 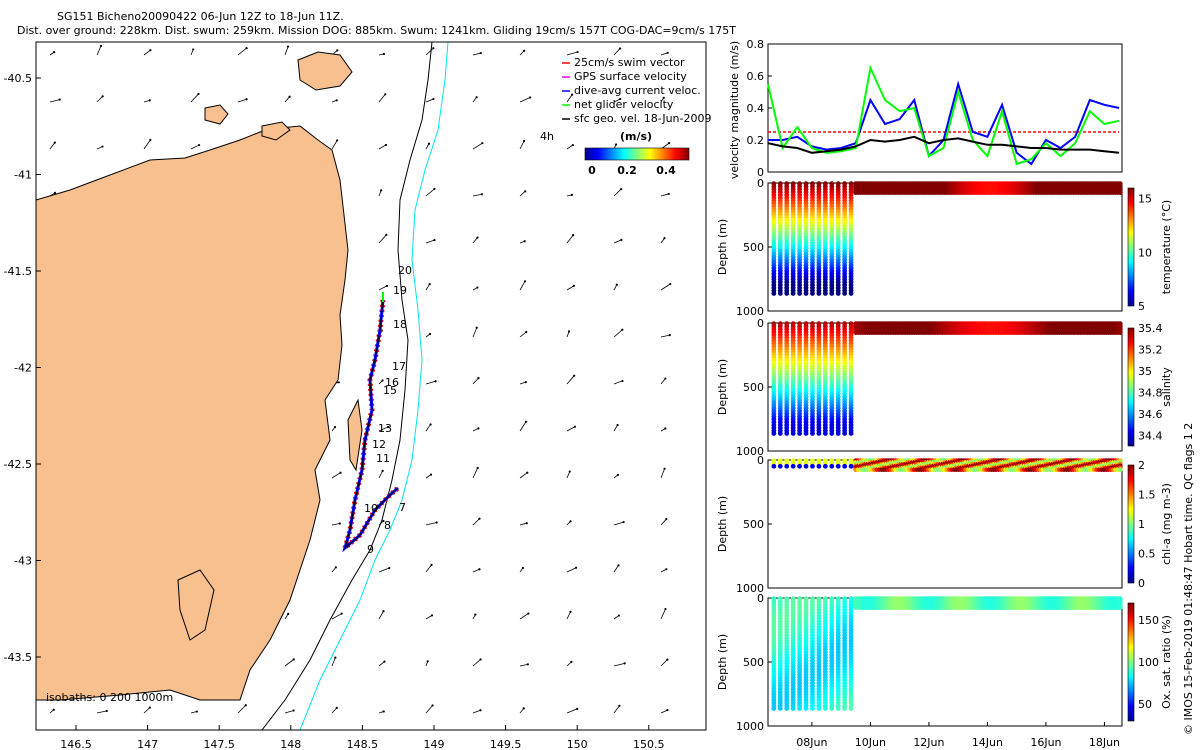 I want to click on section-colorbar-tick: 0.5, so click(x=1147, y=554).